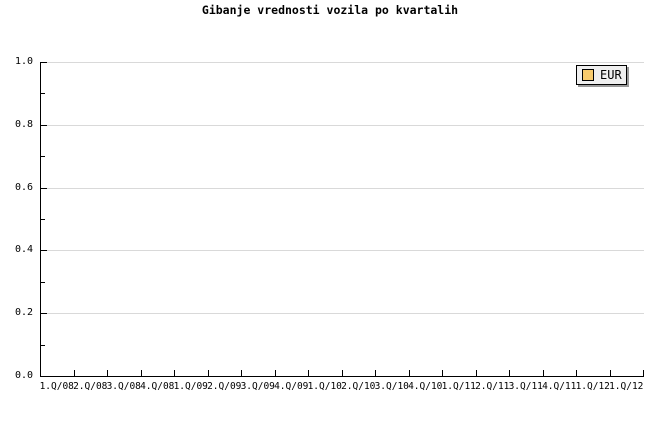 This screenshot has height=440, width=660. I want to click on legend-color-swatch-eur, so click(588, 75).